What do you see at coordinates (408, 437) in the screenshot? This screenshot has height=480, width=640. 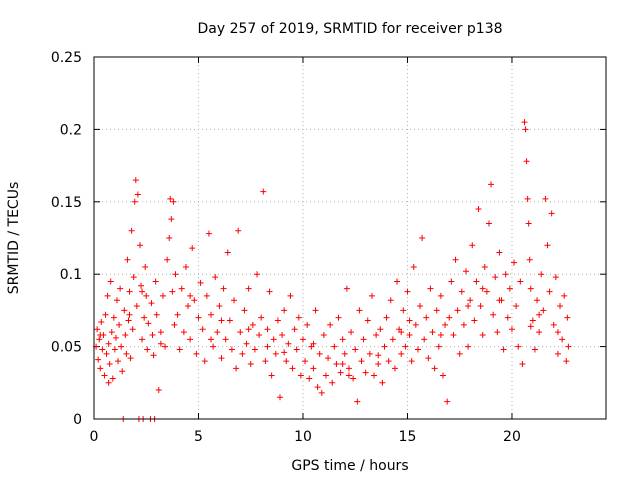 I see `x-tick-label: 15` at bounding box center [408, 437].